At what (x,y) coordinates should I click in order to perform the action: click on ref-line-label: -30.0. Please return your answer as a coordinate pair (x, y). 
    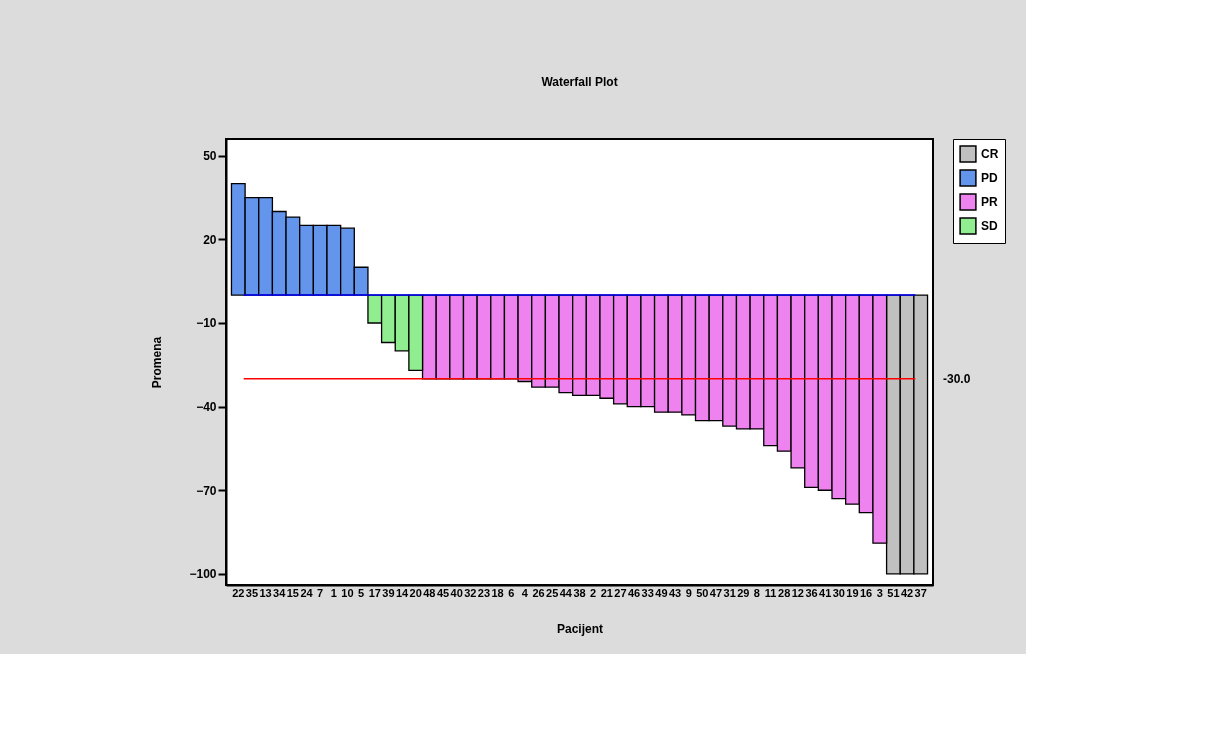
    Looking at the image, I should click on (957, 378).